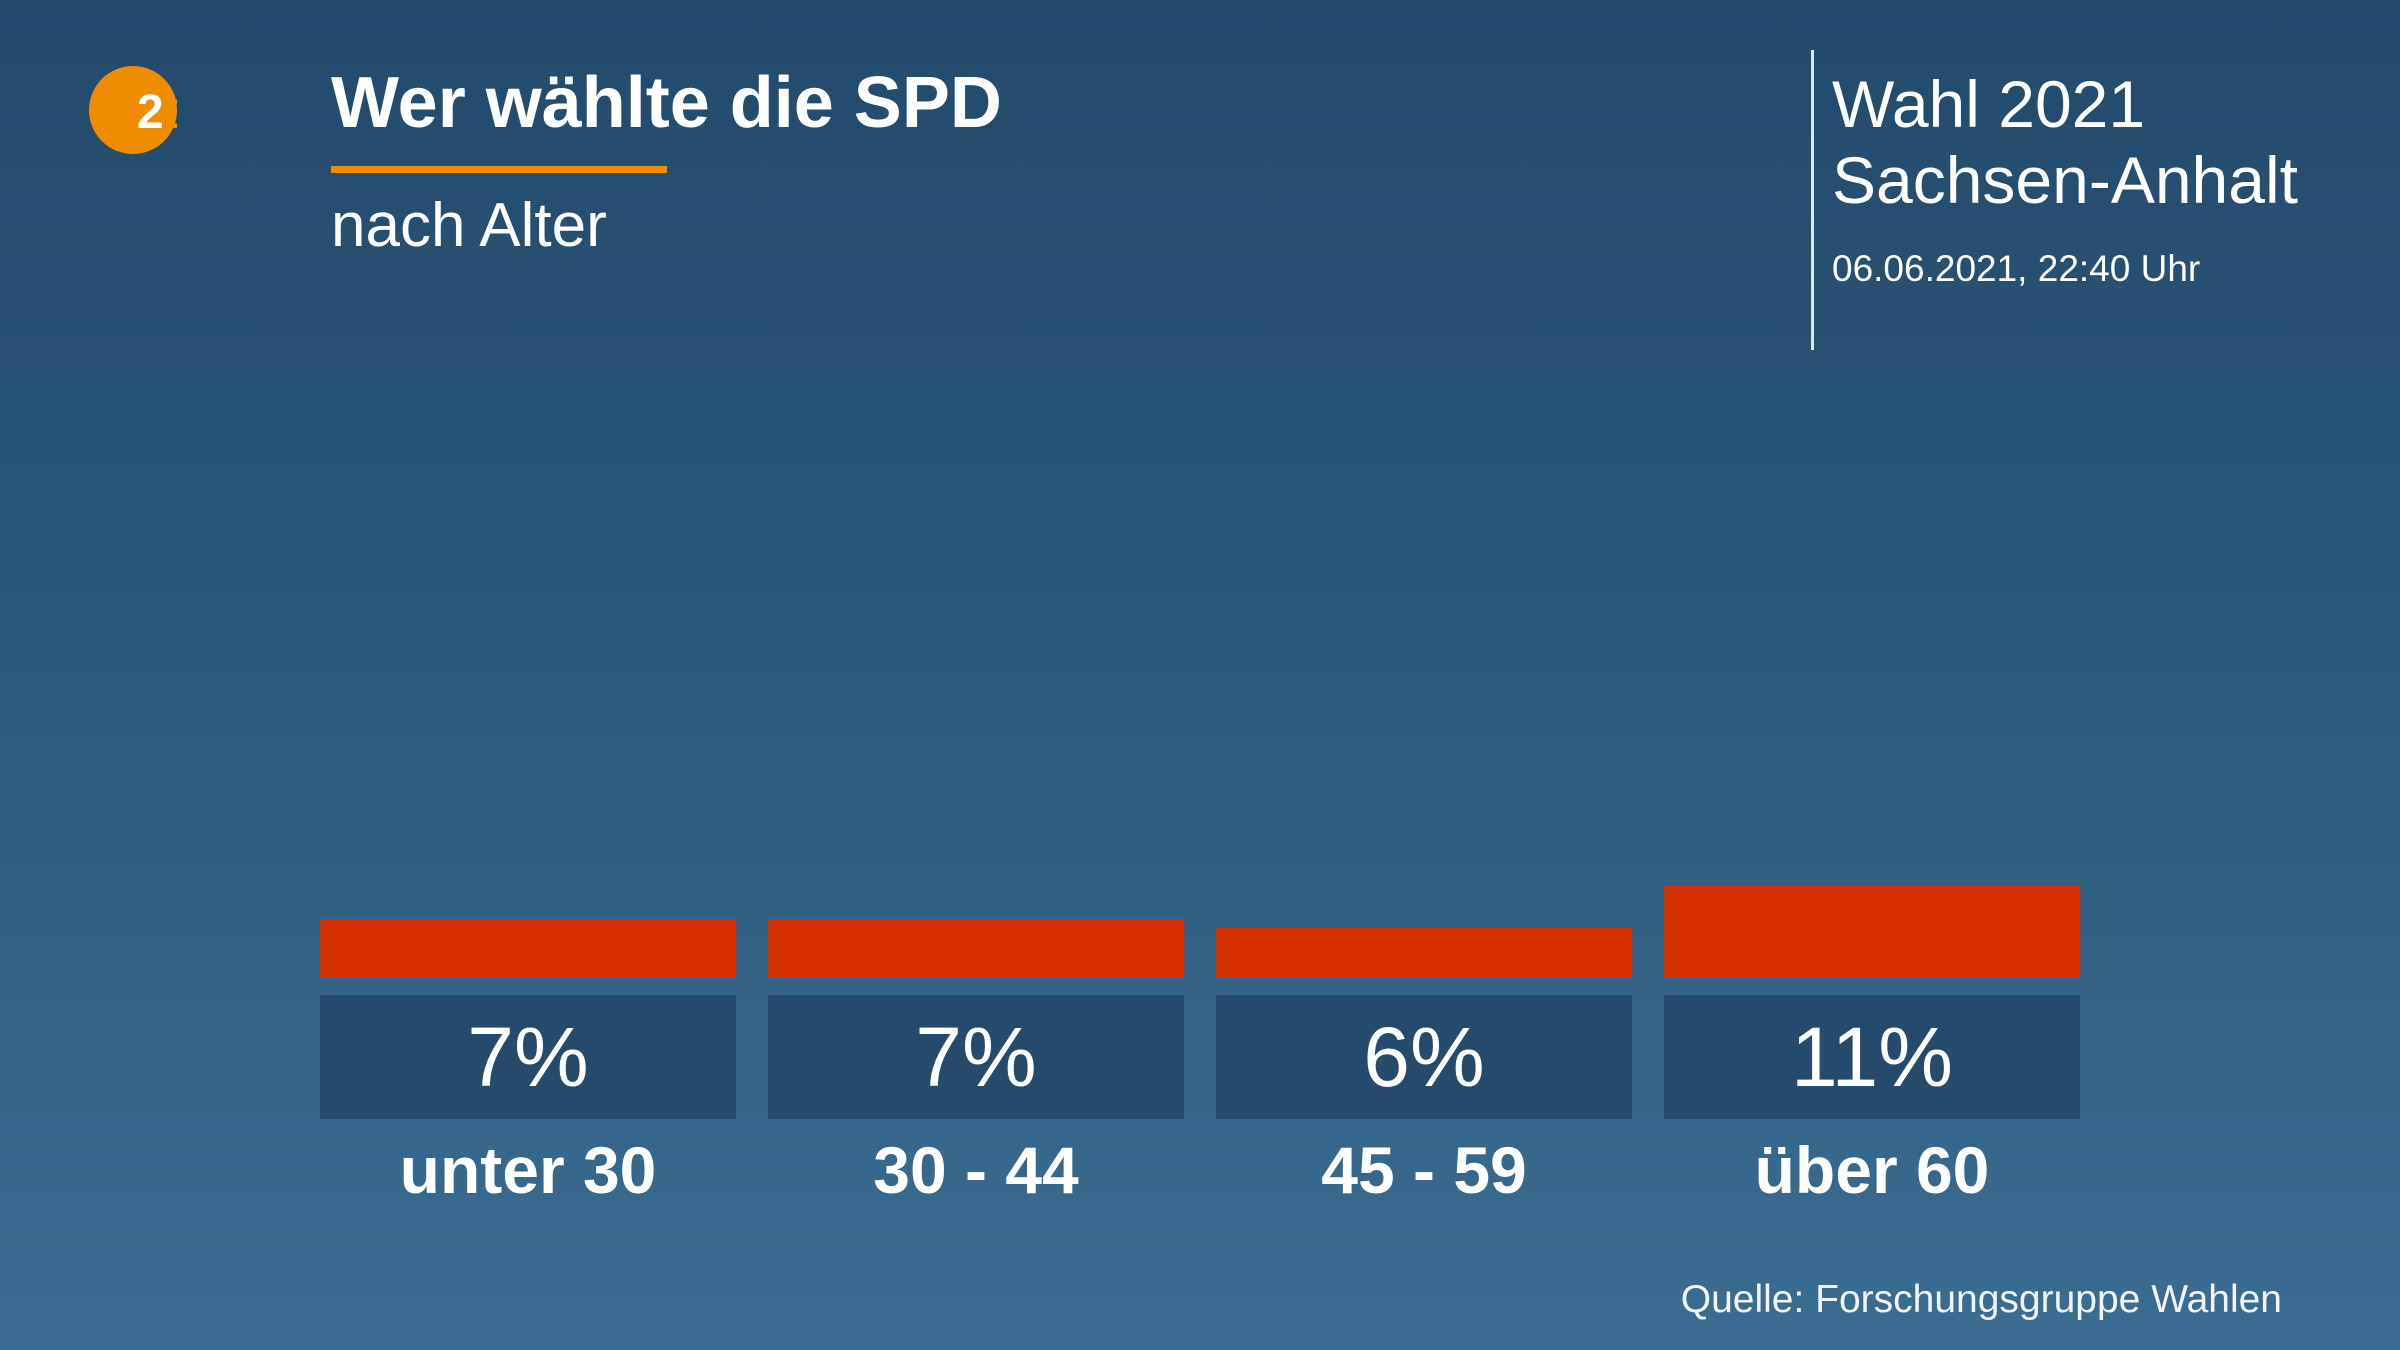  I want to click on election-info: Wahl 2021 Sachsen-Anhalt, so click(2065, 142).